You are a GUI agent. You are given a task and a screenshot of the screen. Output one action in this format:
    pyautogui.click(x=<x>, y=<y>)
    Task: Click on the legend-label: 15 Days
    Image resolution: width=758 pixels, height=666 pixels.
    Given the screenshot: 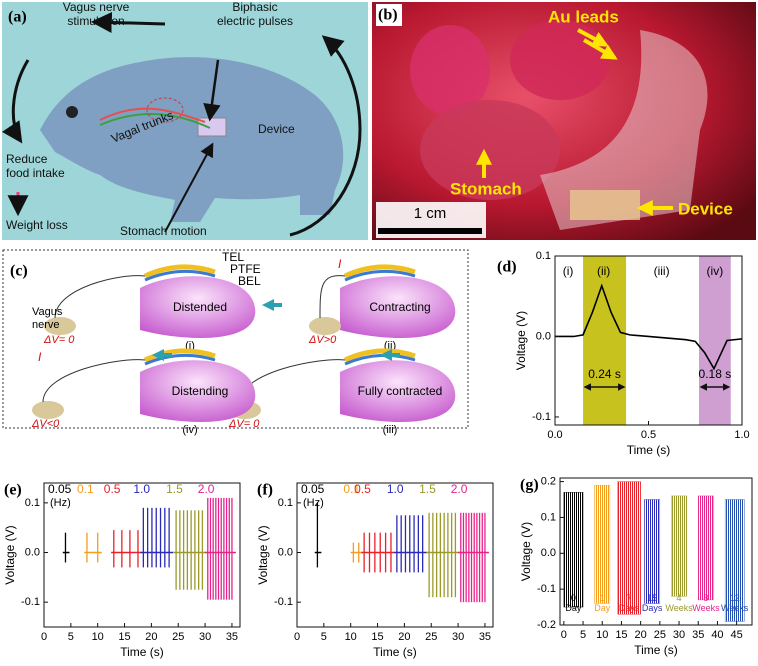 What is the action you would take?
    pyautogui.click(x=652, y=603)
    